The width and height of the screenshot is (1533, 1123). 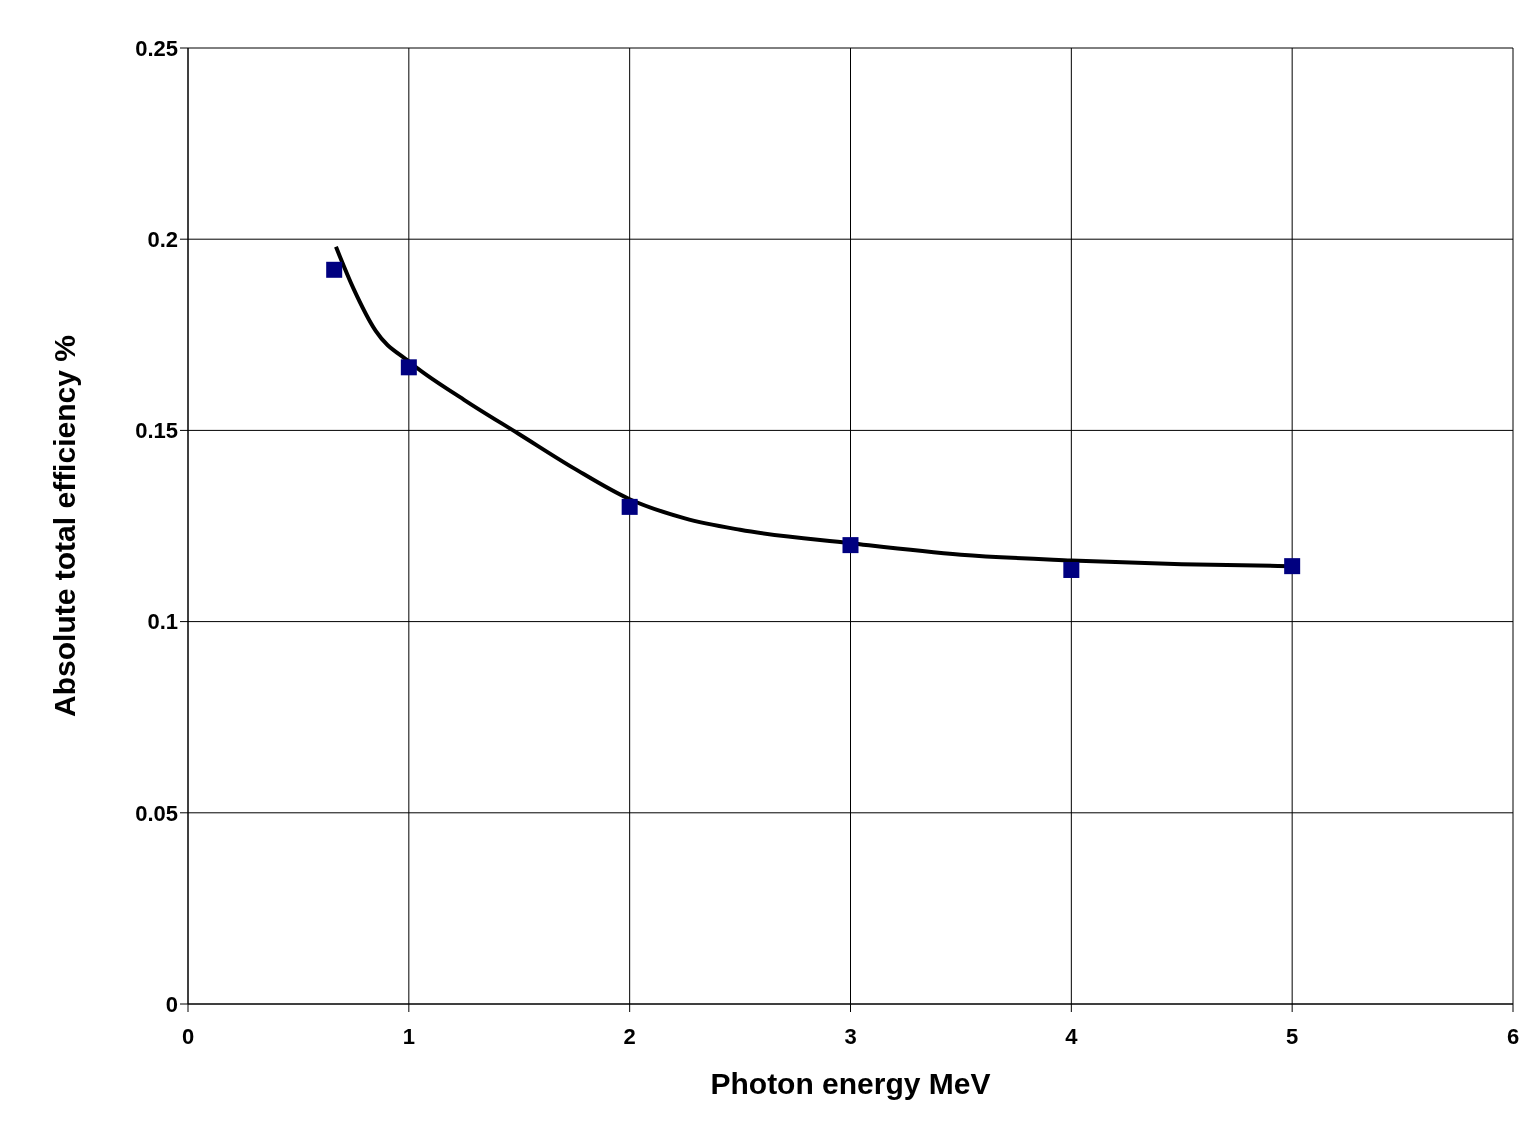 I want to click on x-tick-label: 0, so click(x=188, y=1036).